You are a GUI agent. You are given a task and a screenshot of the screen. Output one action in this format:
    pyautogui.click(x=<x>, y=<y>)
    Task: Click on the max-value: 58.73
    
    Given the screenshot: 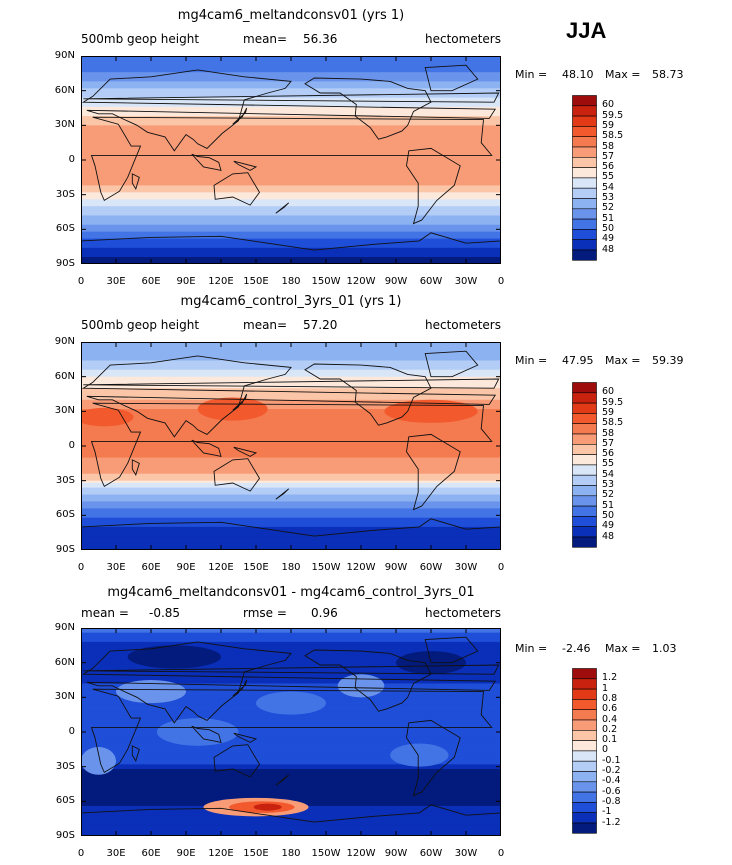 What is the action you would take?
    pyautogui.click(x=668, y=74)
    